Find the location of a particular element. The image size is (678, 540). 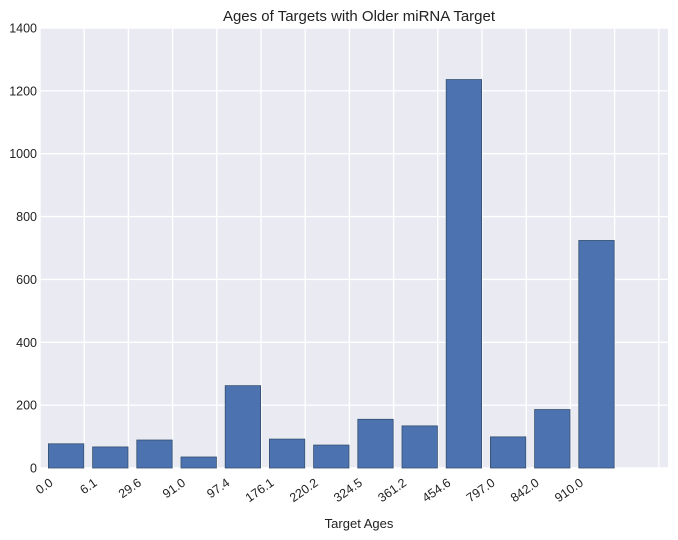

bar-29.6 is located at coordinates (154, 454).